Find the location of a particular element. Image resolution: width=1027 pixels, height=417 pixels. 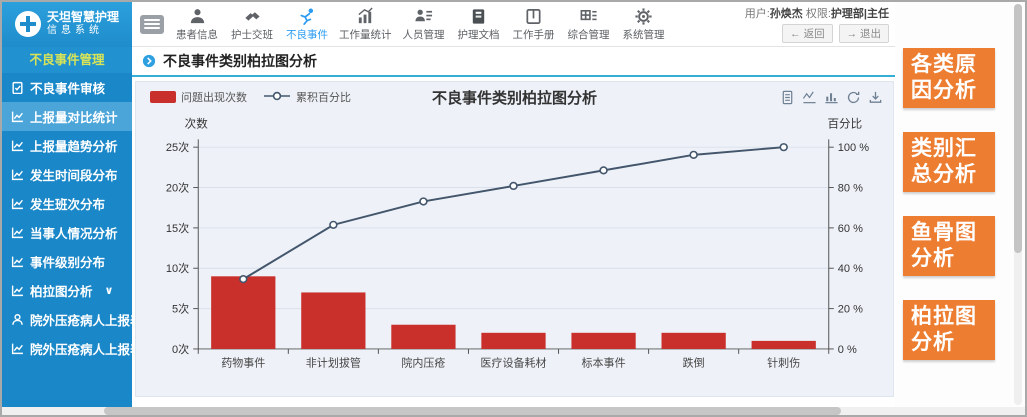

nav-item-work-manual: 工作手册 is located at coordinates (534, 24).